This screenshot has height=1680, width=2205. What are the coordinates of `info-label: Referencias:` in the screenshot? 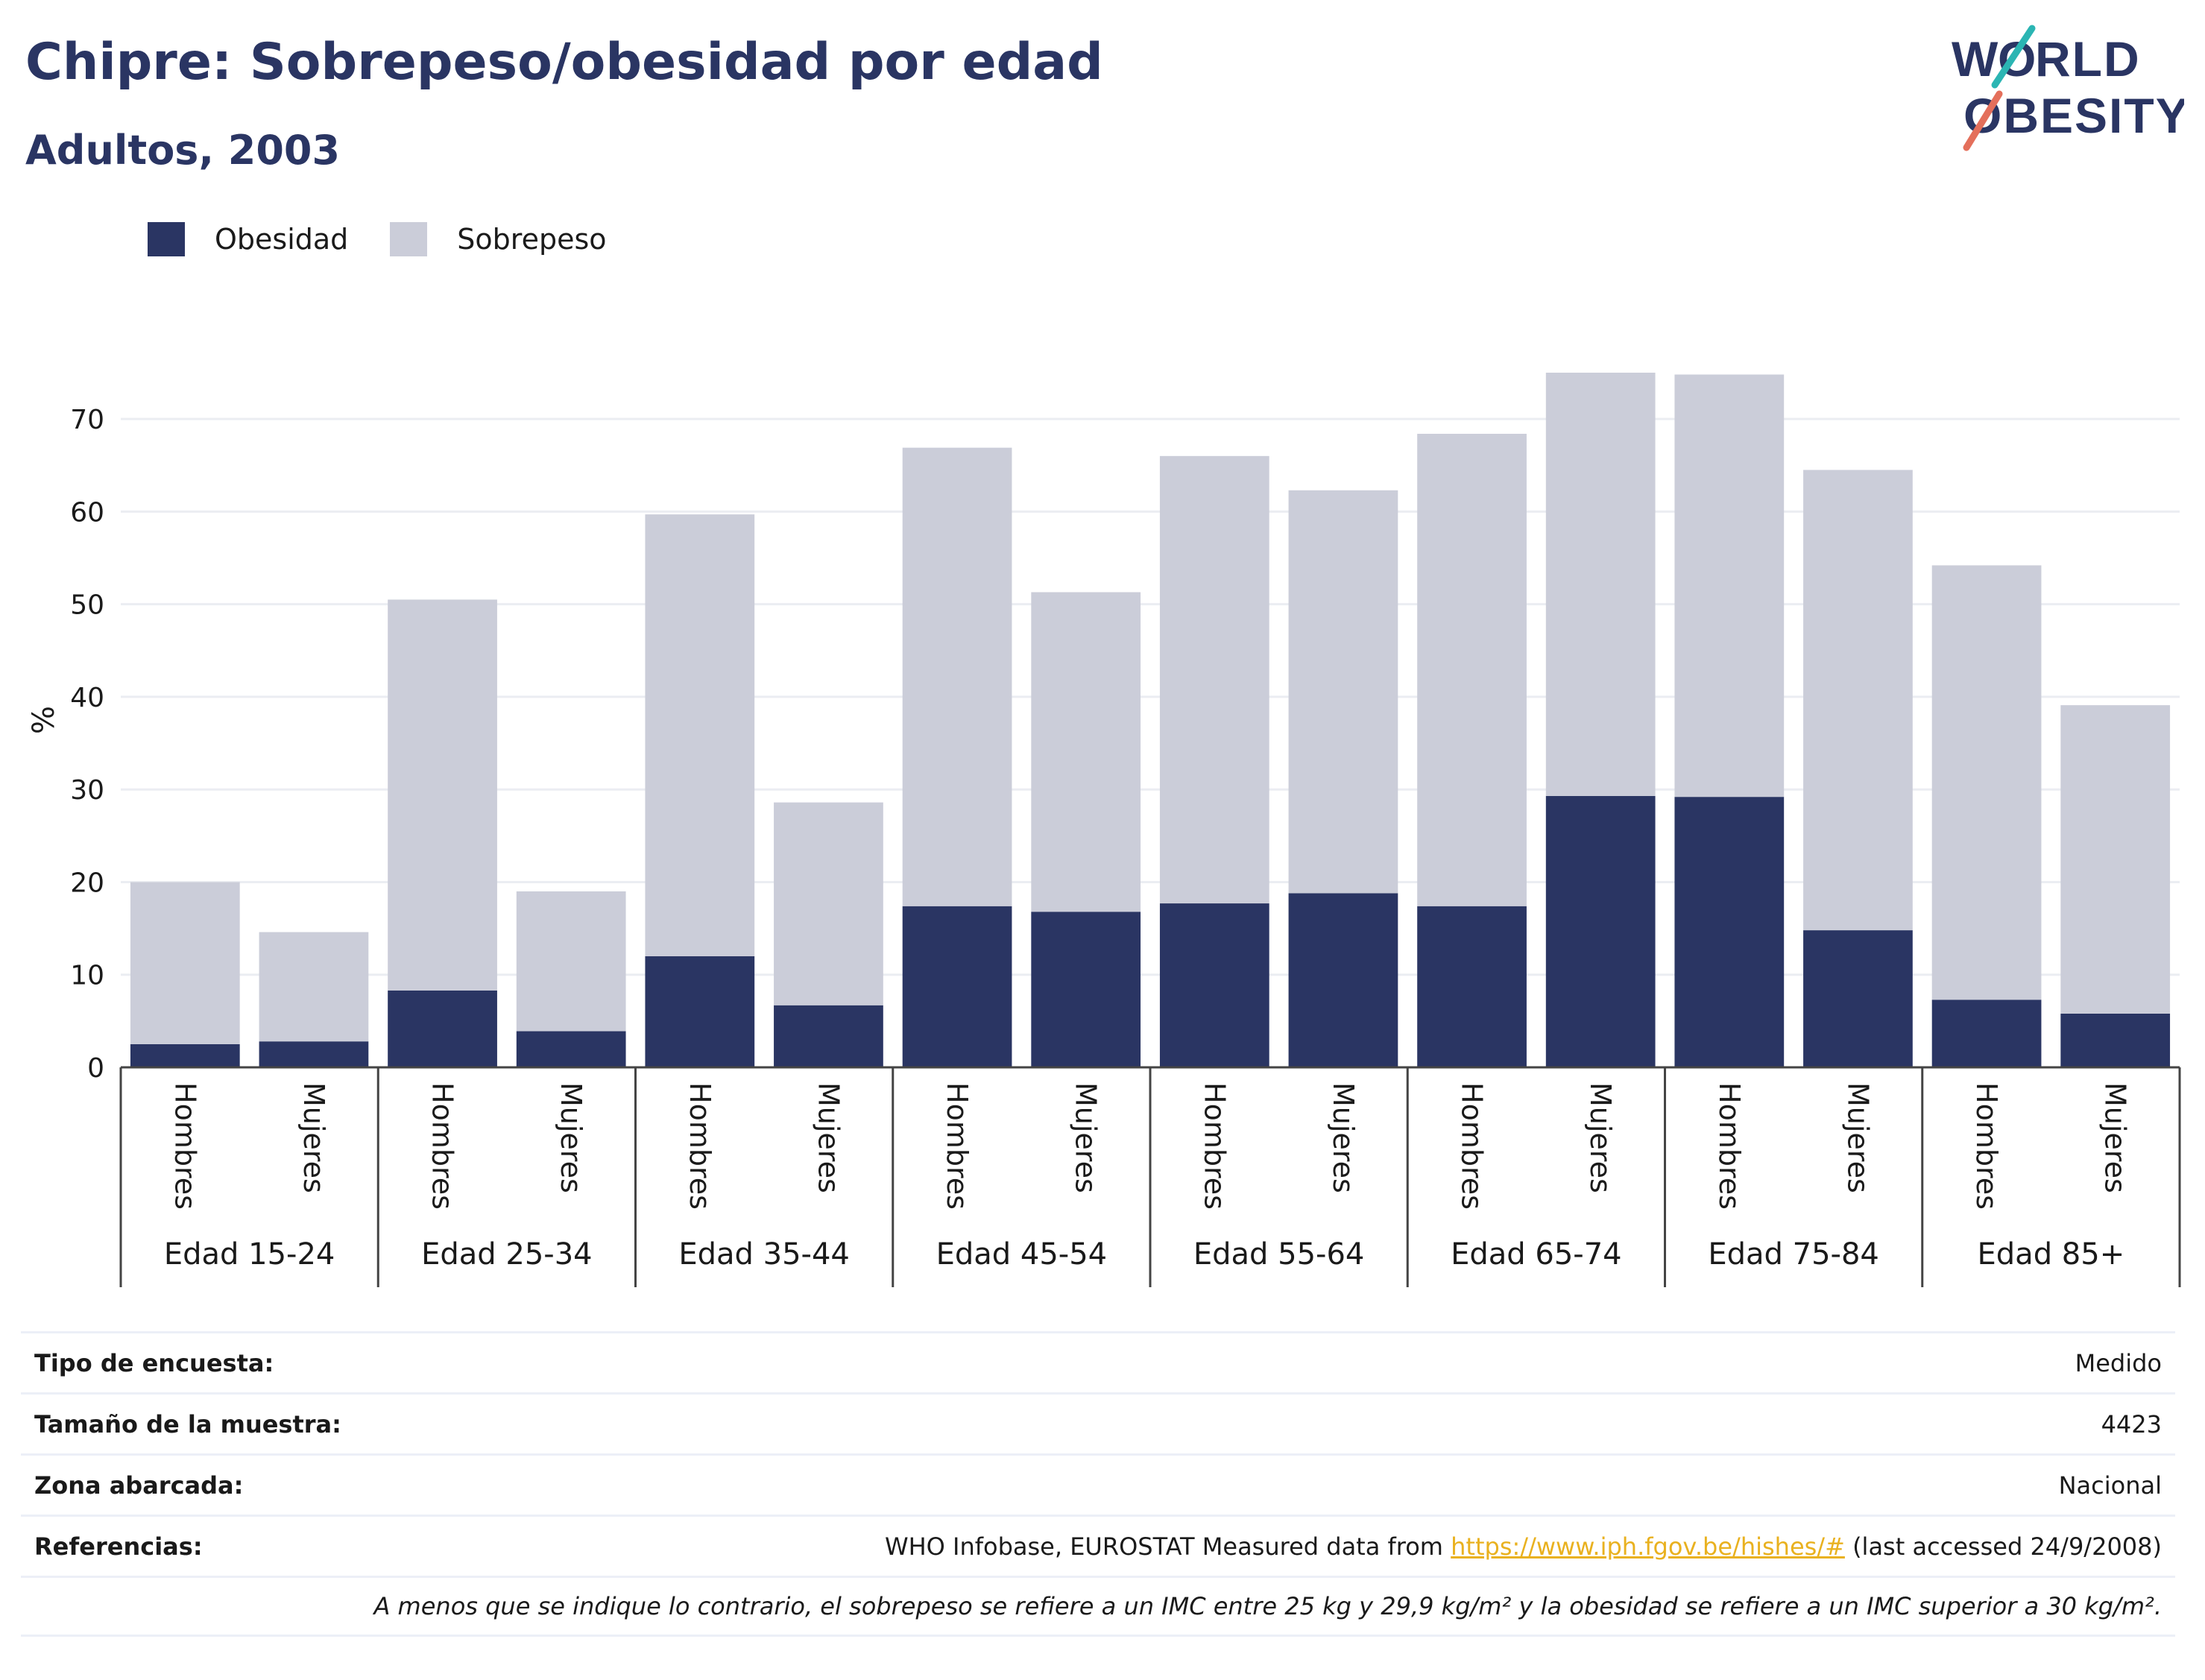 It's located at (118, 1546).